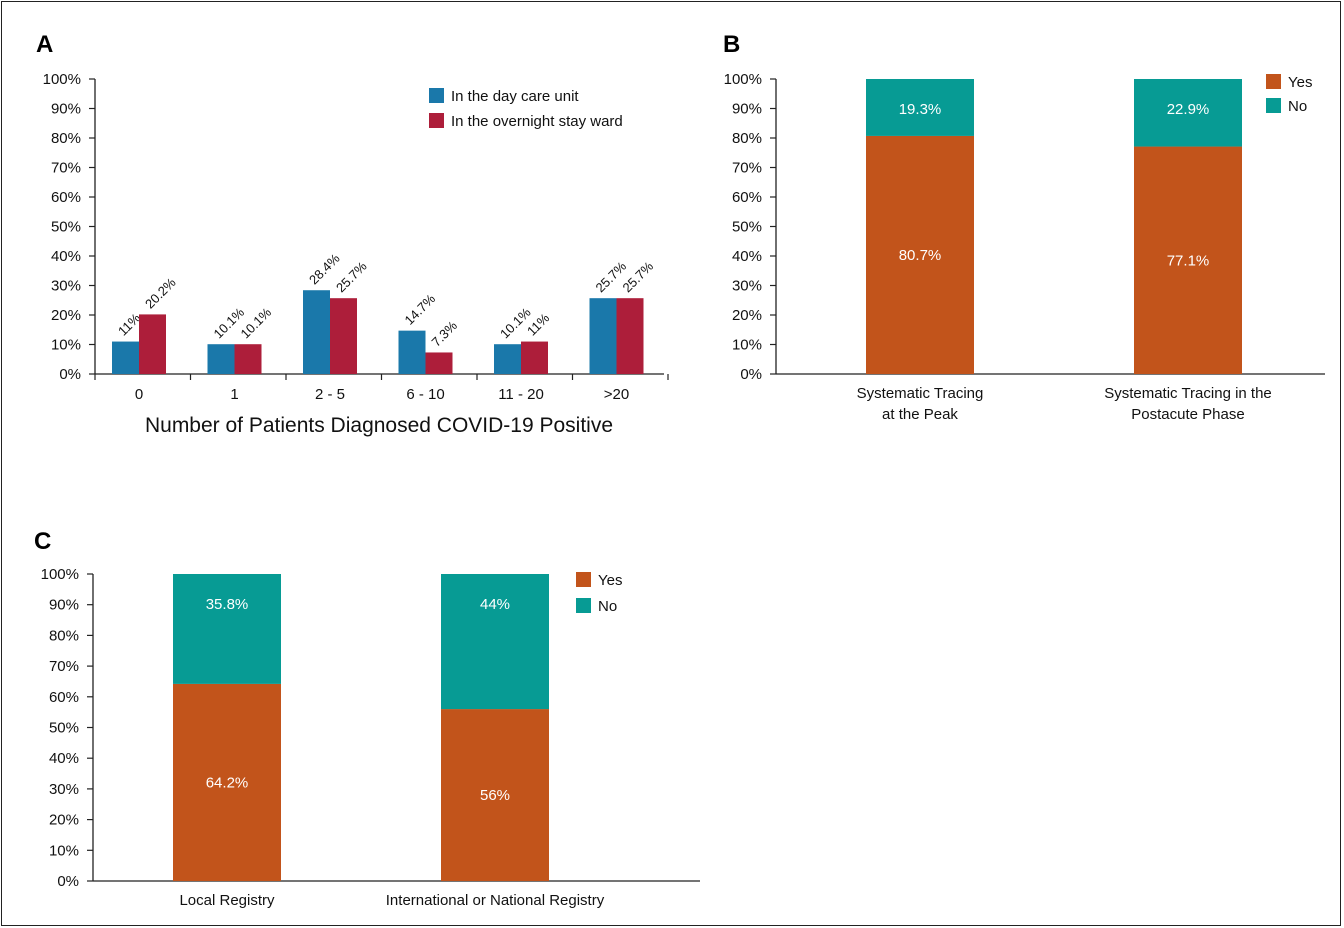  I want to click on data-label: 20.2%, so click(160, 293).